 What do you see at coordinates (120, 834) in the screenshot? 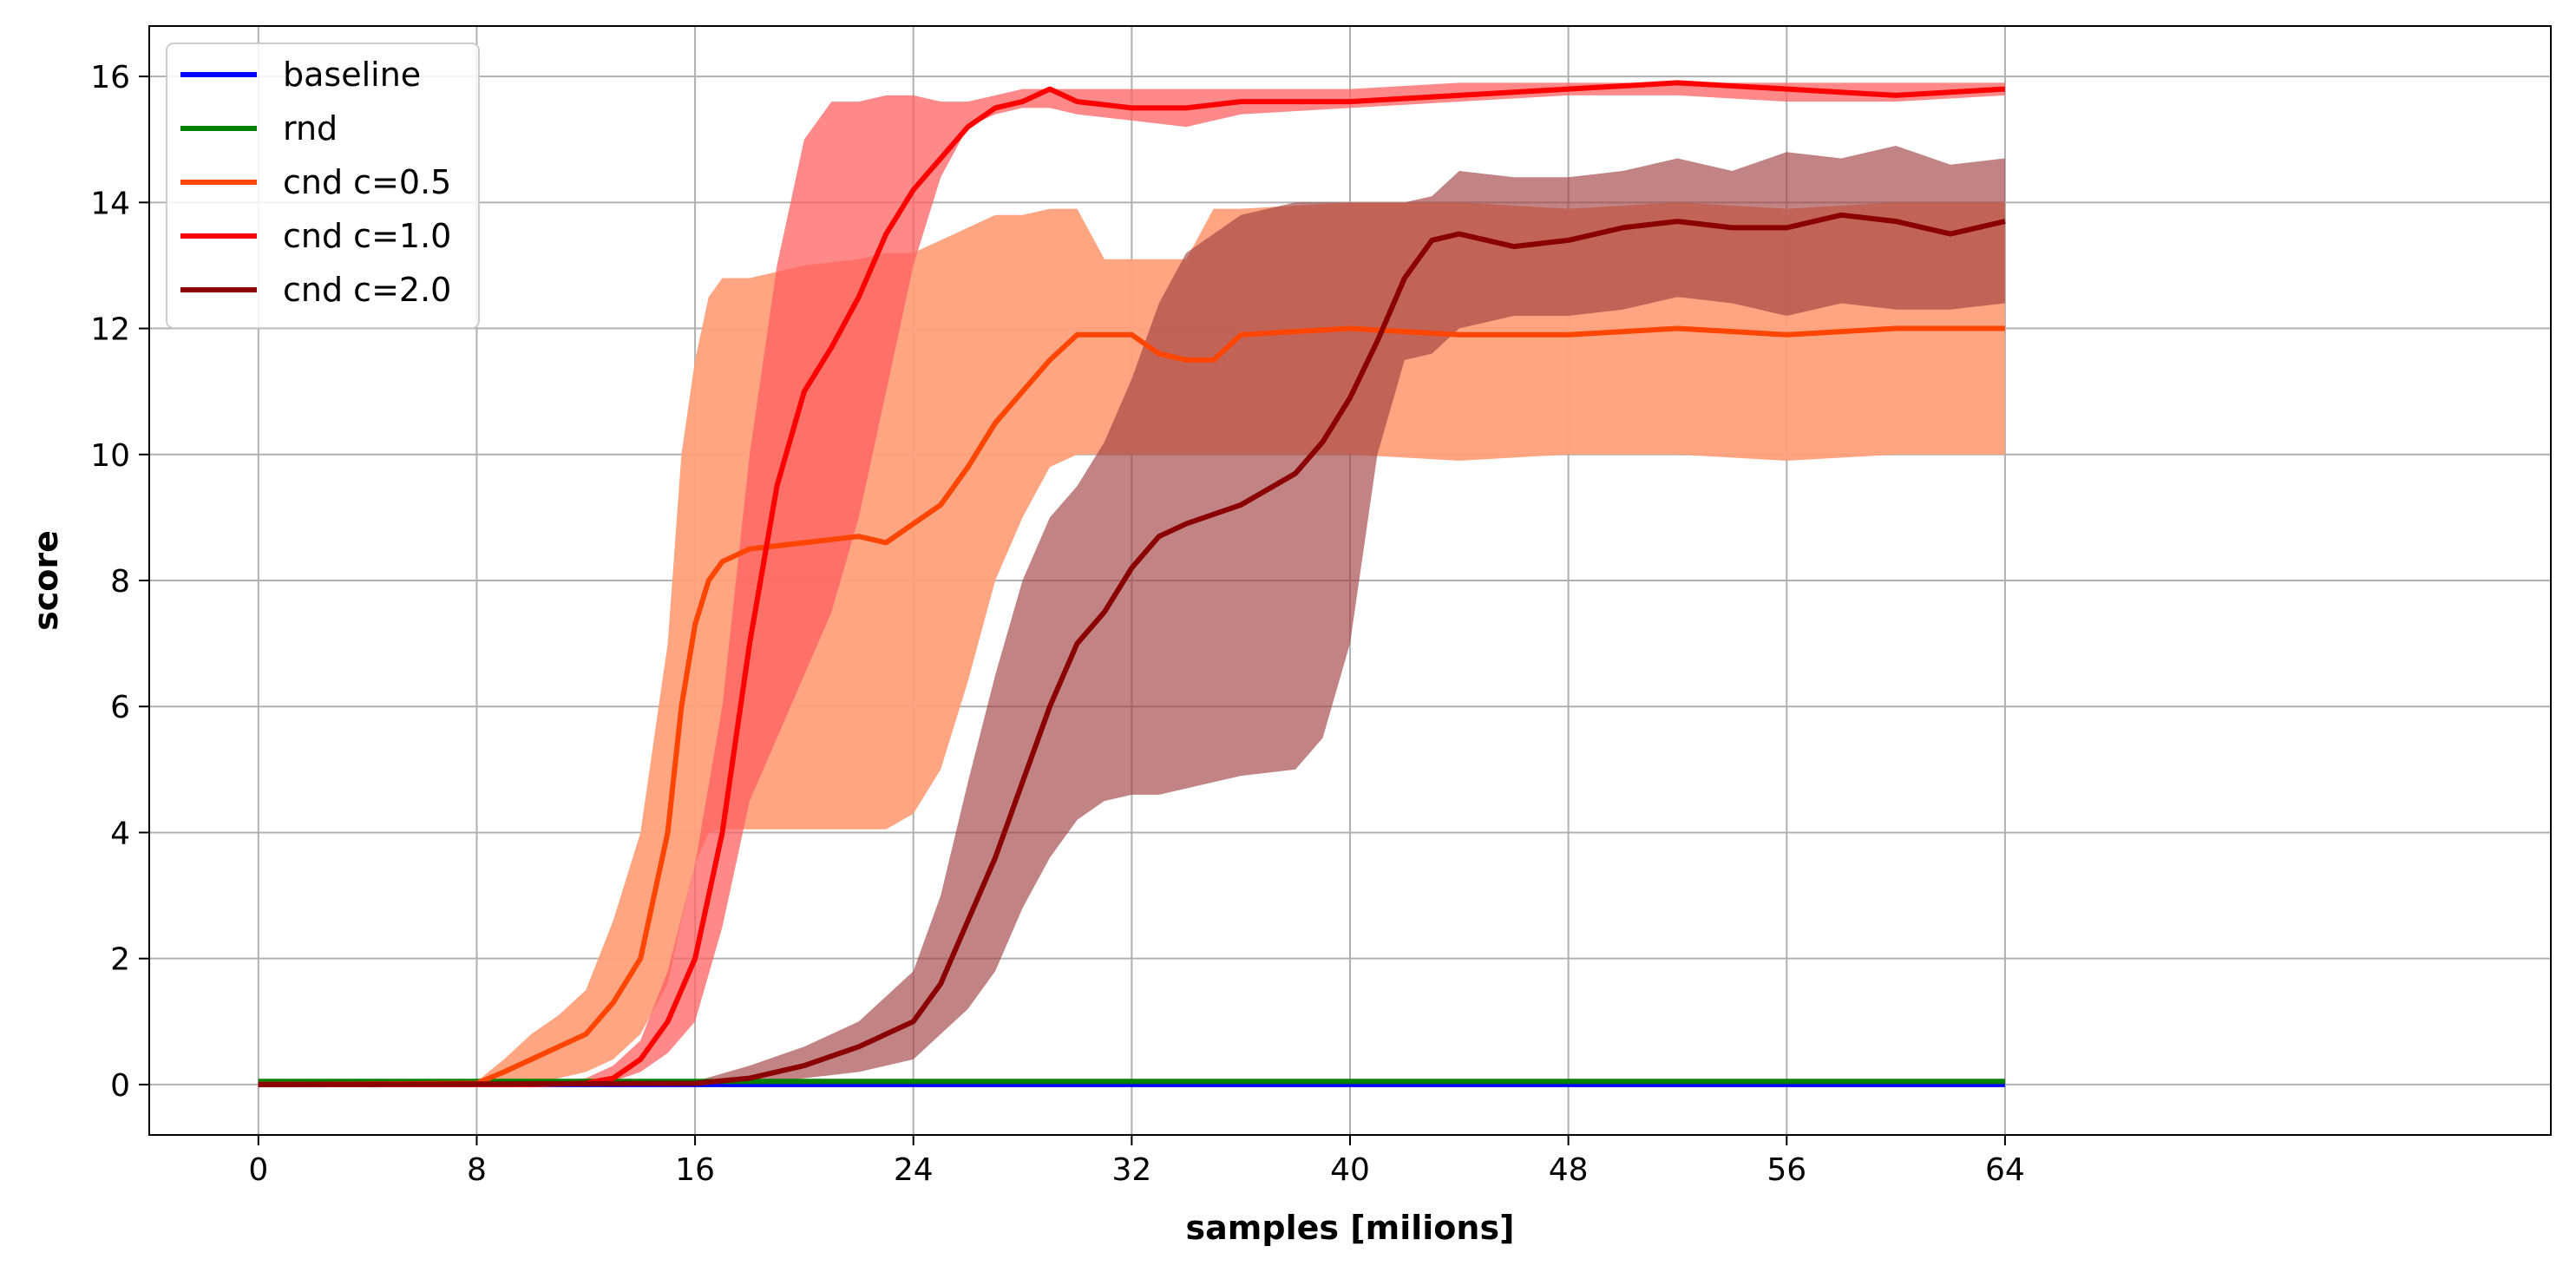
I see `y-tick-label: 4` at bounding box center [120, 834].